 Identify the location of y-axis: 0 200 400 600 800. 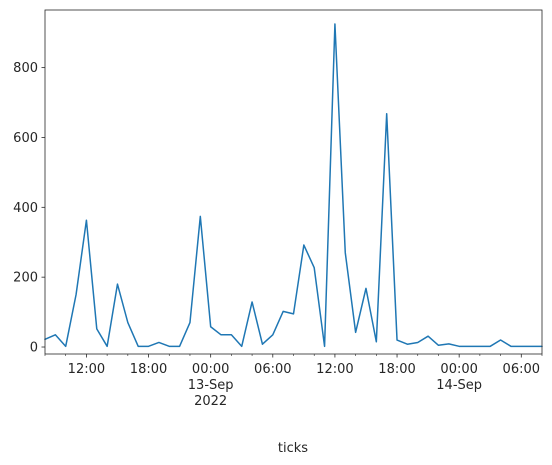
(29, 208).